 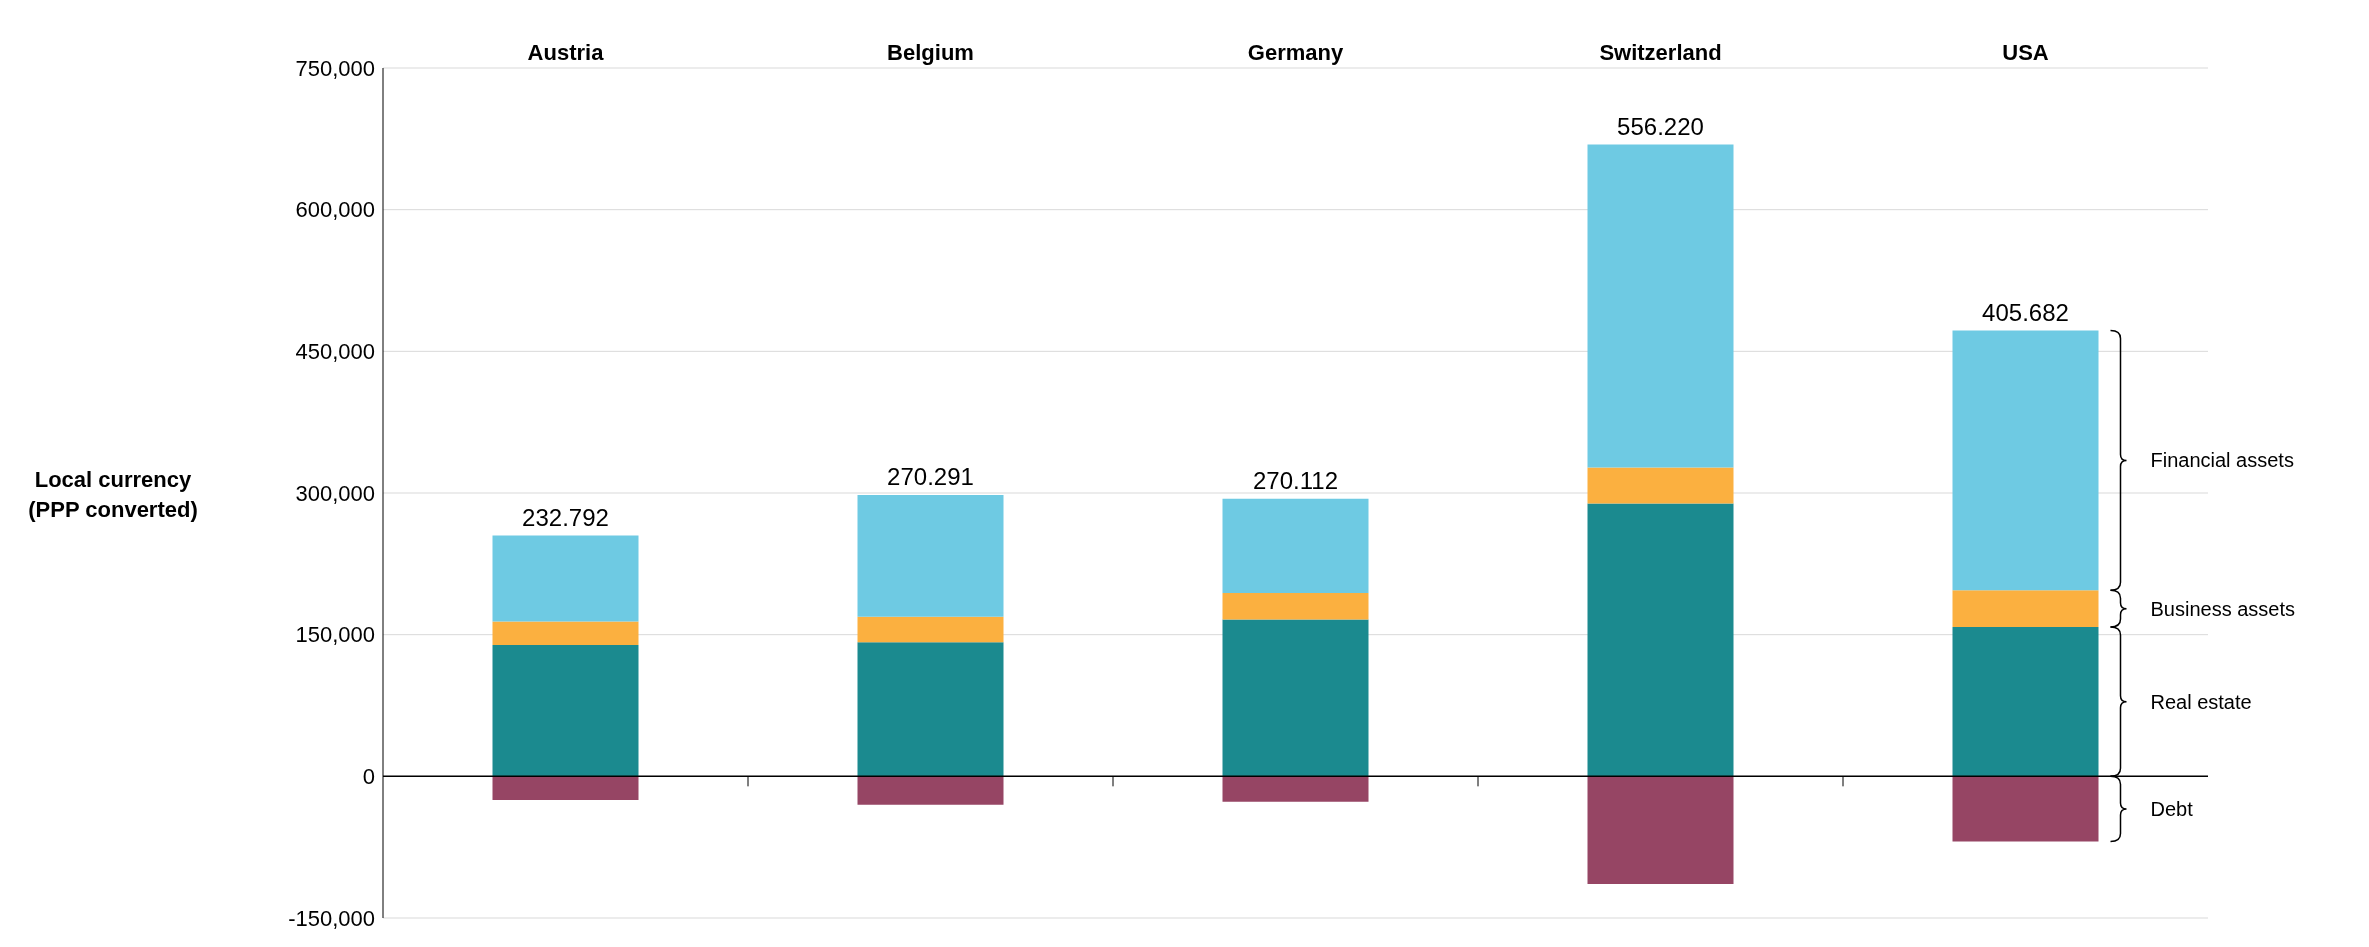 What do you see at coordinates (335, 210) in the screenshot?
I see `y-tick-label: 600,000` at bounding box center [335, 210].